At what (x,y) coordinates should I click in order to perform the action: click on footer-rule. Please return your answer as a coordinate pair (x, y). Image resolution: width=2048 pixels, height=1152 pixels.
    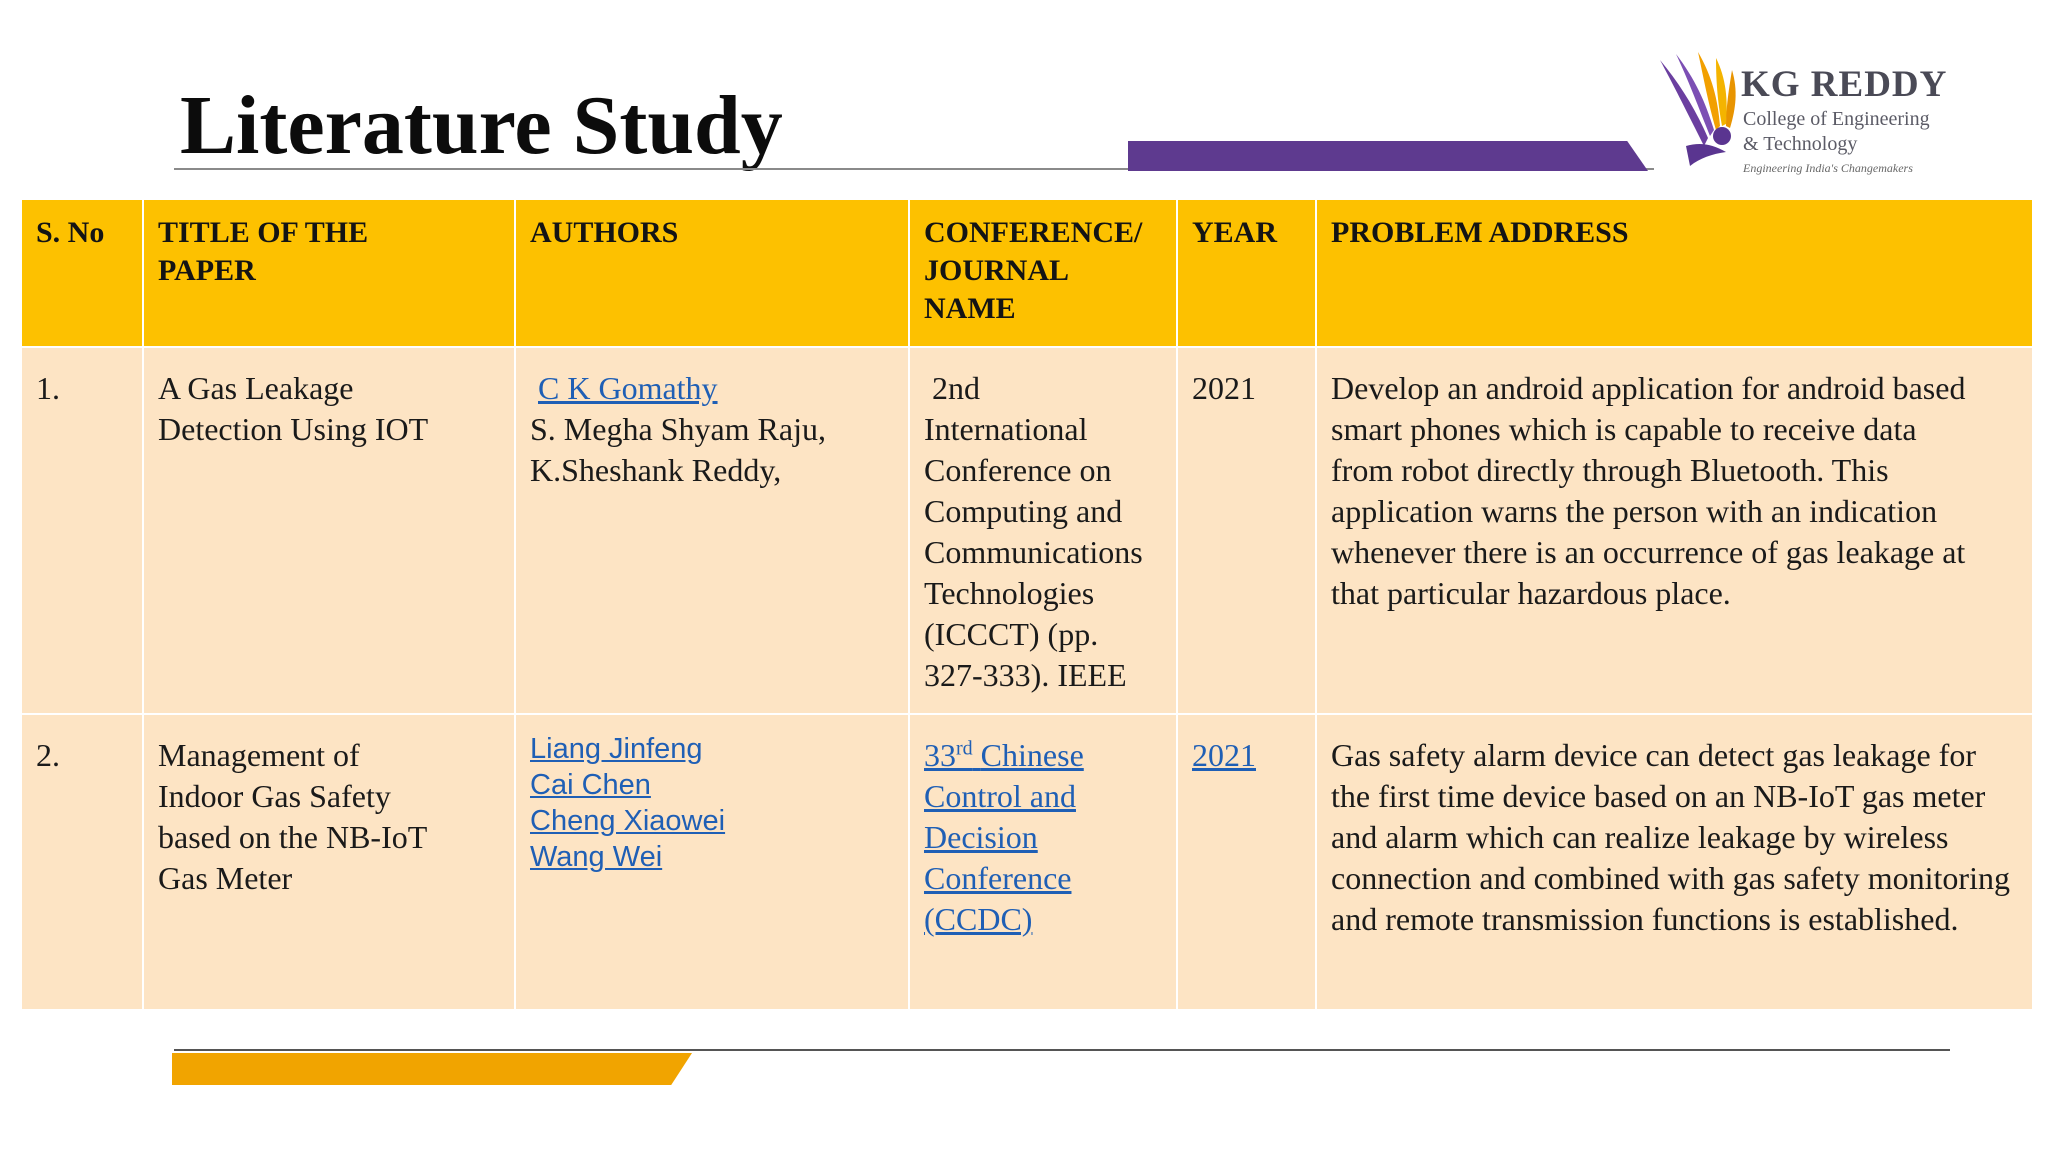
    Looking at the image, I should click on (1062, 1050).